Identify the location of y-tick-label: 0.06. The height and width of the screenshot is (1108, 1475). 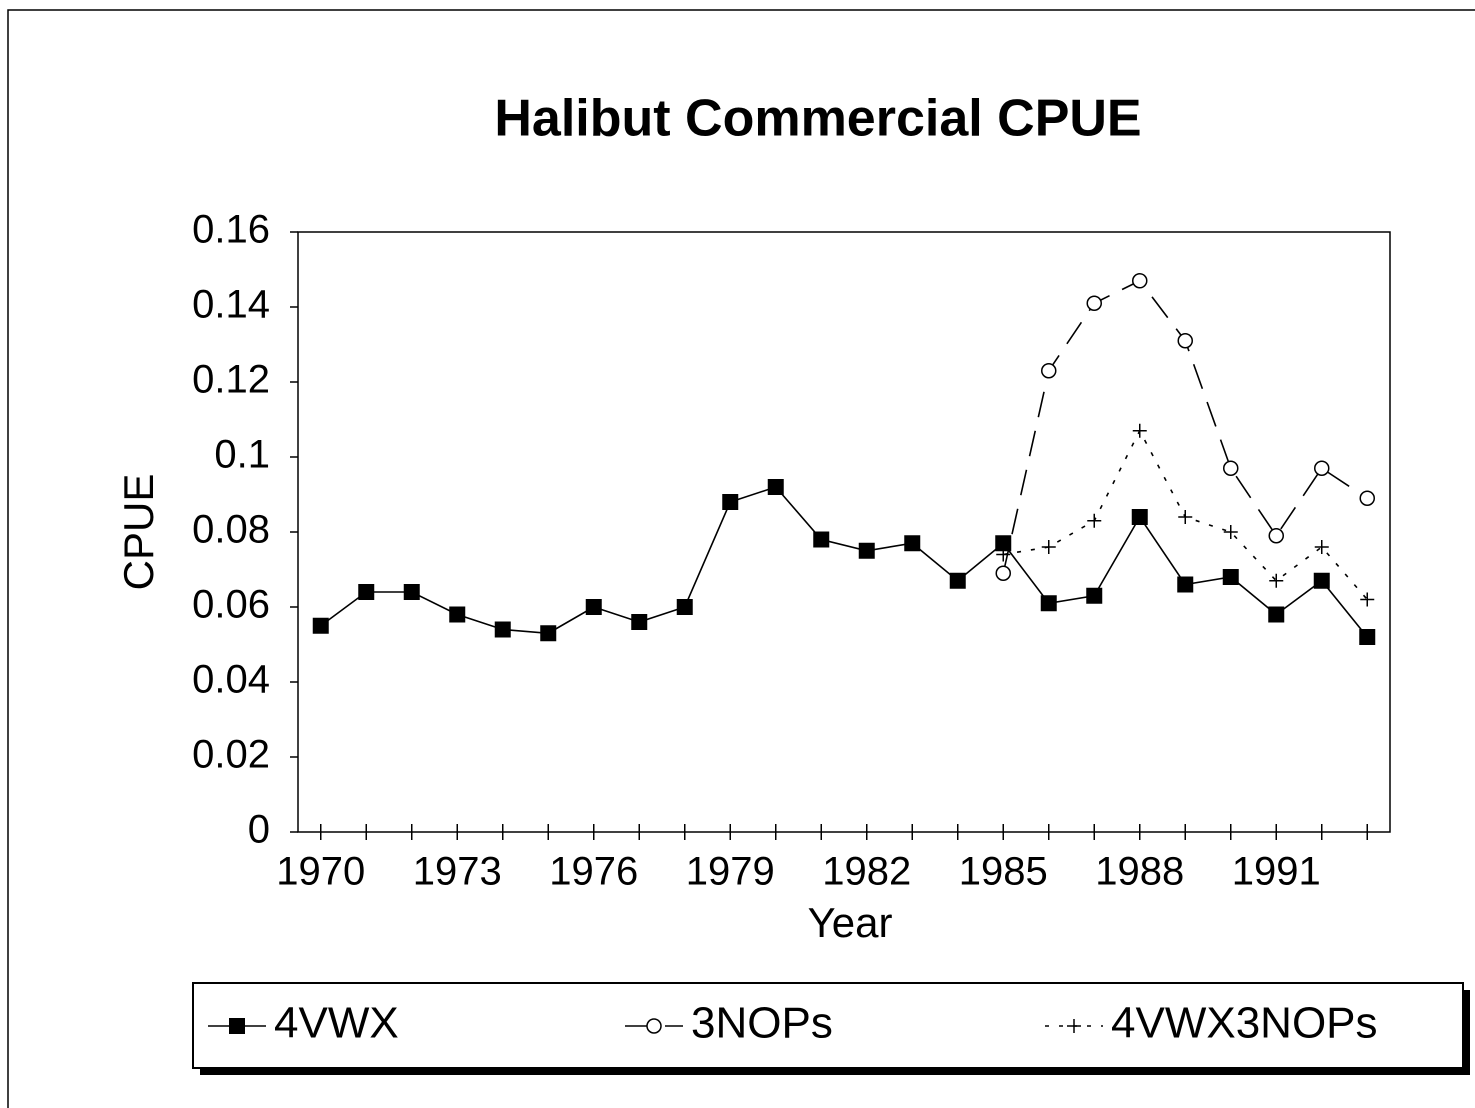
(231, 605).